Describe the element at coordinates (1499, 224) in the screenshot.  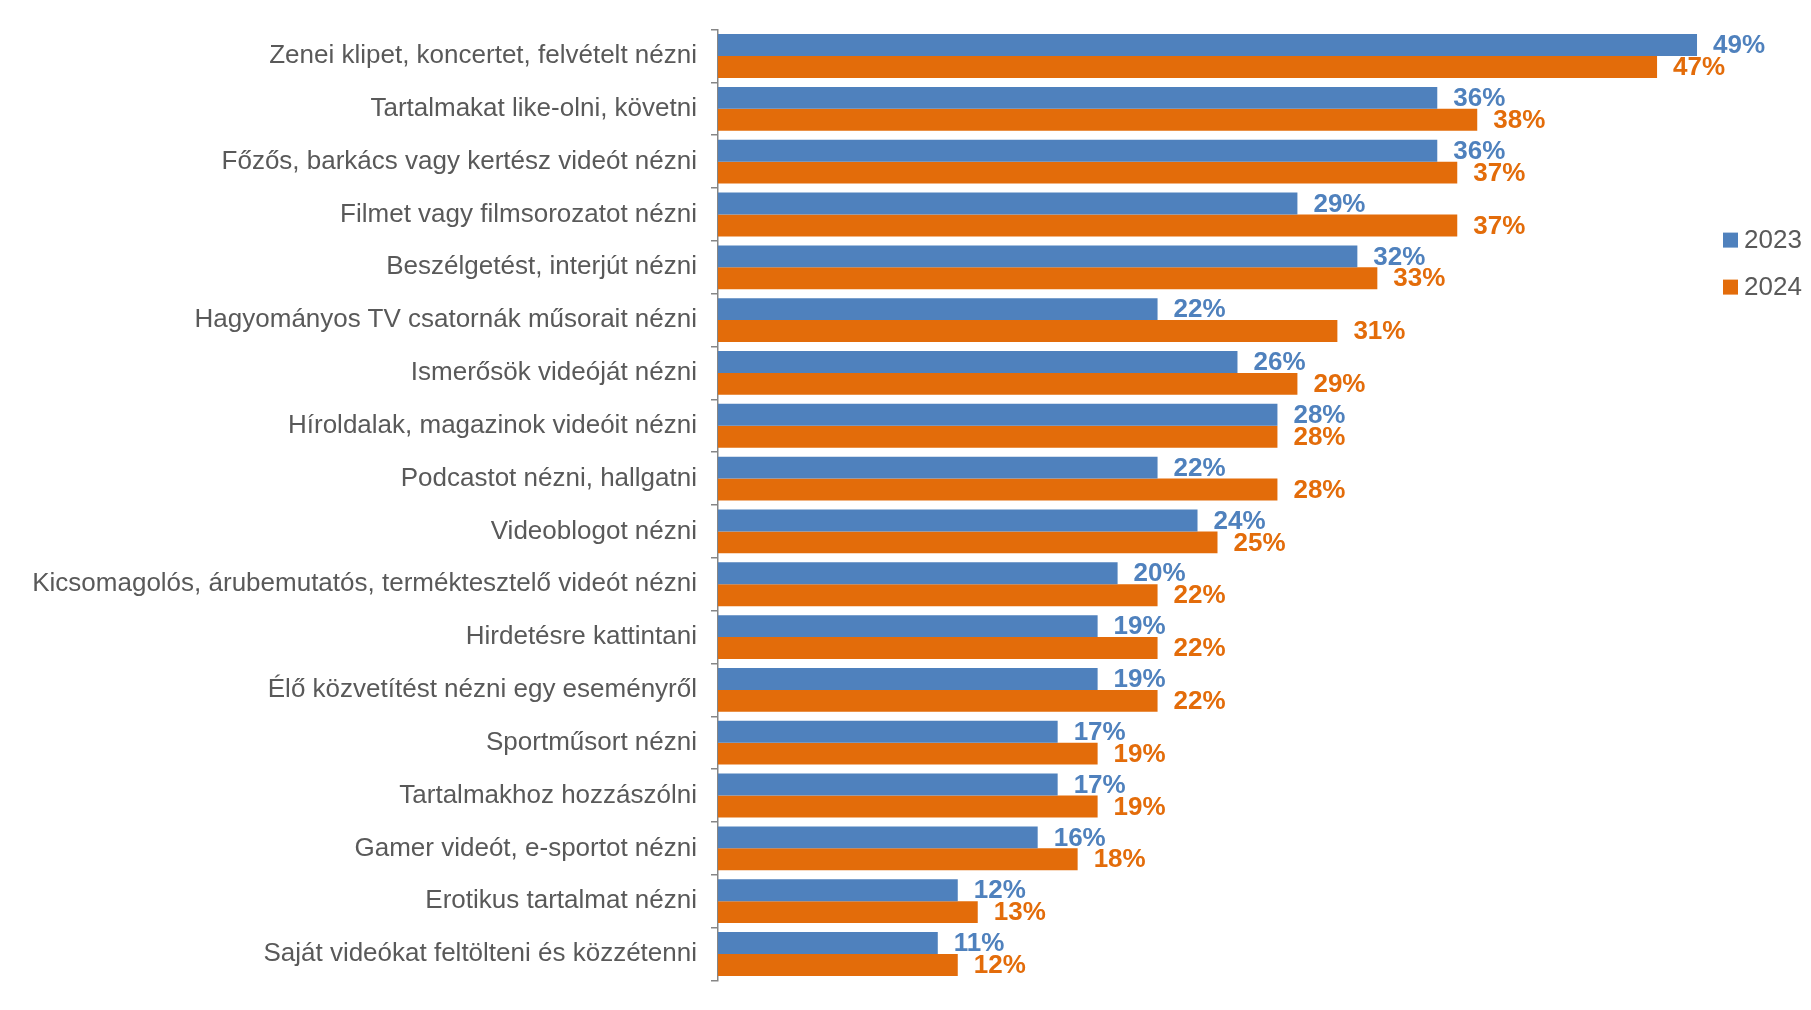
I see `data-label: 37%` at that location.